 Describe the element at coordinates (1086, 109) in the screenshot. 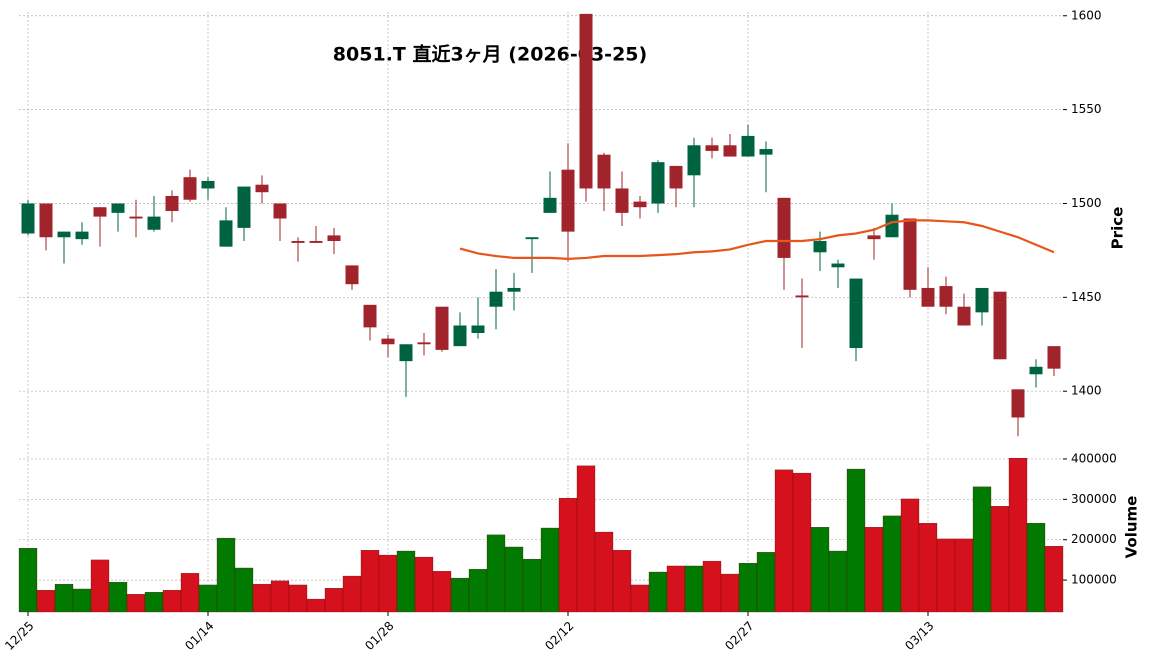

I see `y-tick-label: 1550` at that location.